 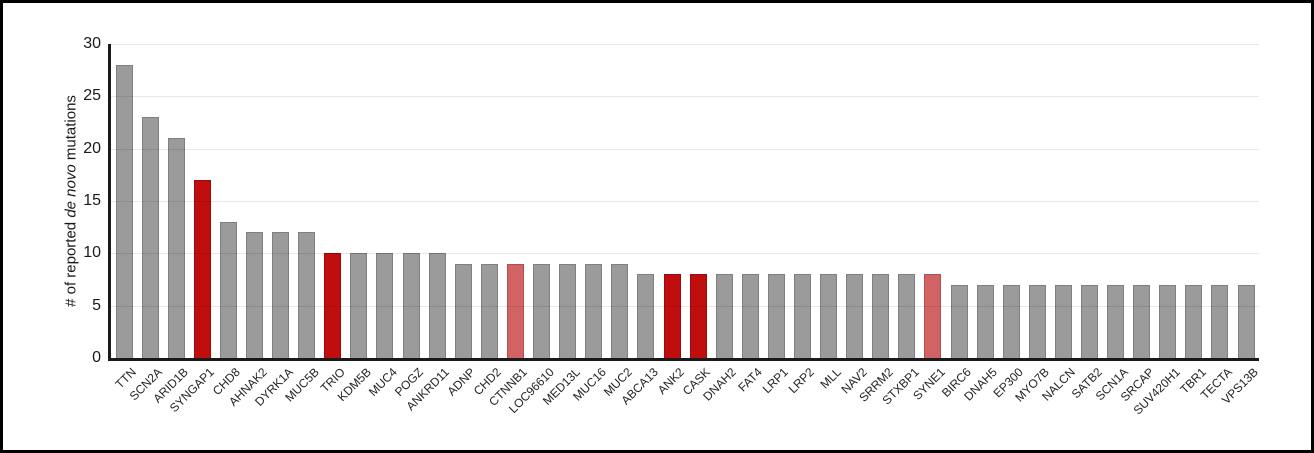 What do you see at coordinates (1246, 321) in the screenshot?
I see `bar-vps13b` at bounding box center [1246, 321].